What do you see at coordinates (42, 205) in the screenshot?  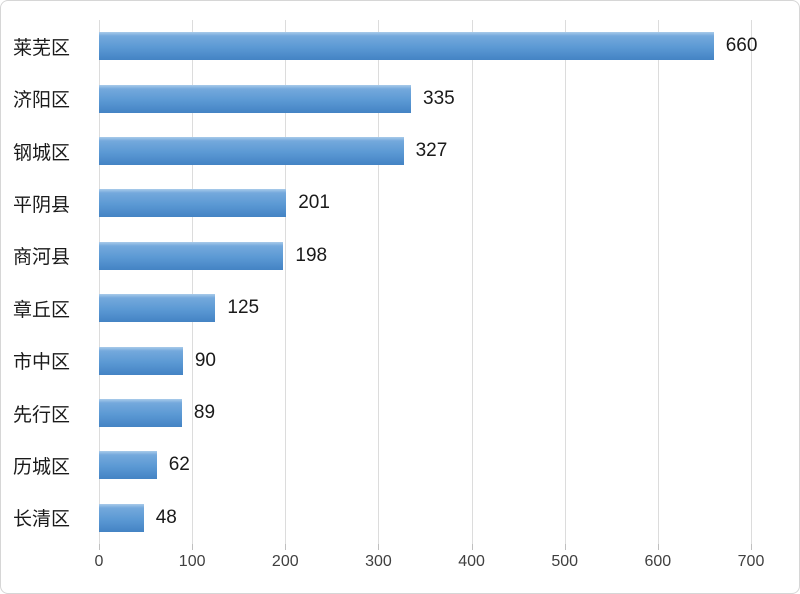 I see `category-label: 平阴县` at bounding box center [42, 205].